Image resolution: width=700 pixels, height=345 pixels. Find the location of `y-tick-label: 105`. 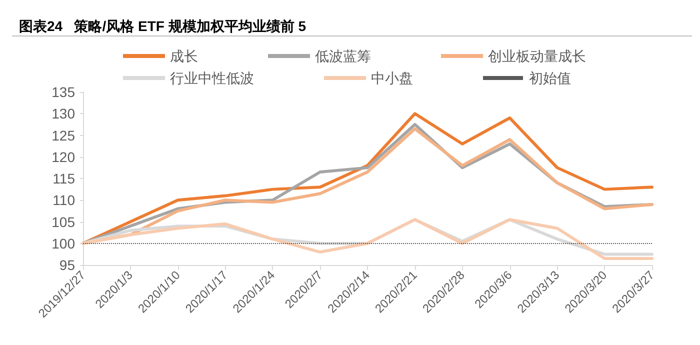

y-tick-label: 105 is located at coordinates (64, 222).